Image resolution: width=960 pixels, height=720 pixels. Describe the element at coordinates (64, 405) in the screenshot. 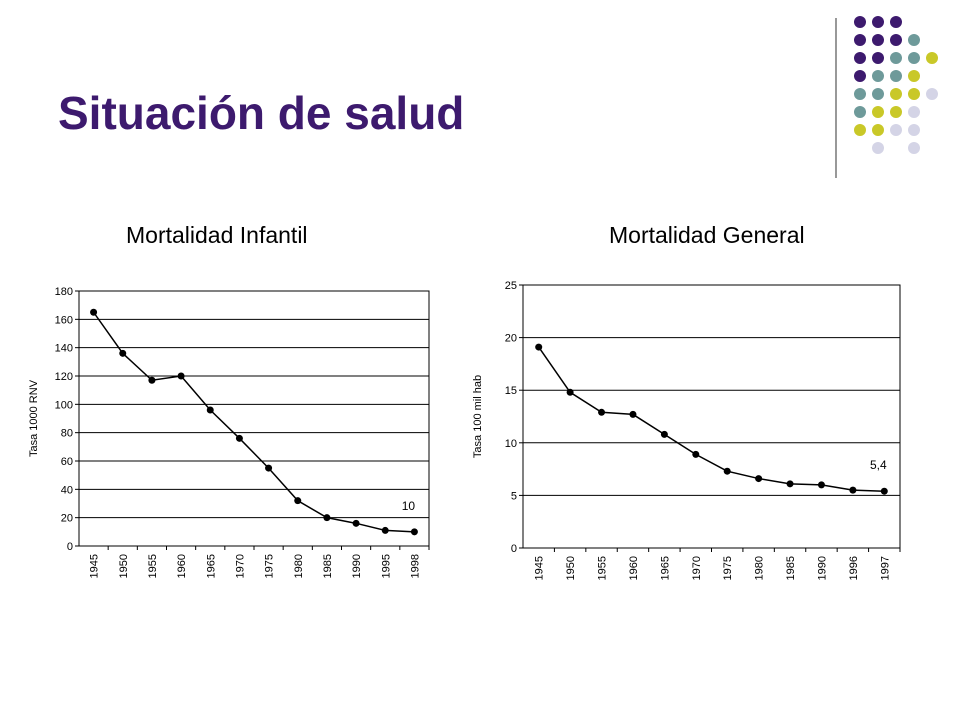

I see `y-tick-label: 100` at that location.